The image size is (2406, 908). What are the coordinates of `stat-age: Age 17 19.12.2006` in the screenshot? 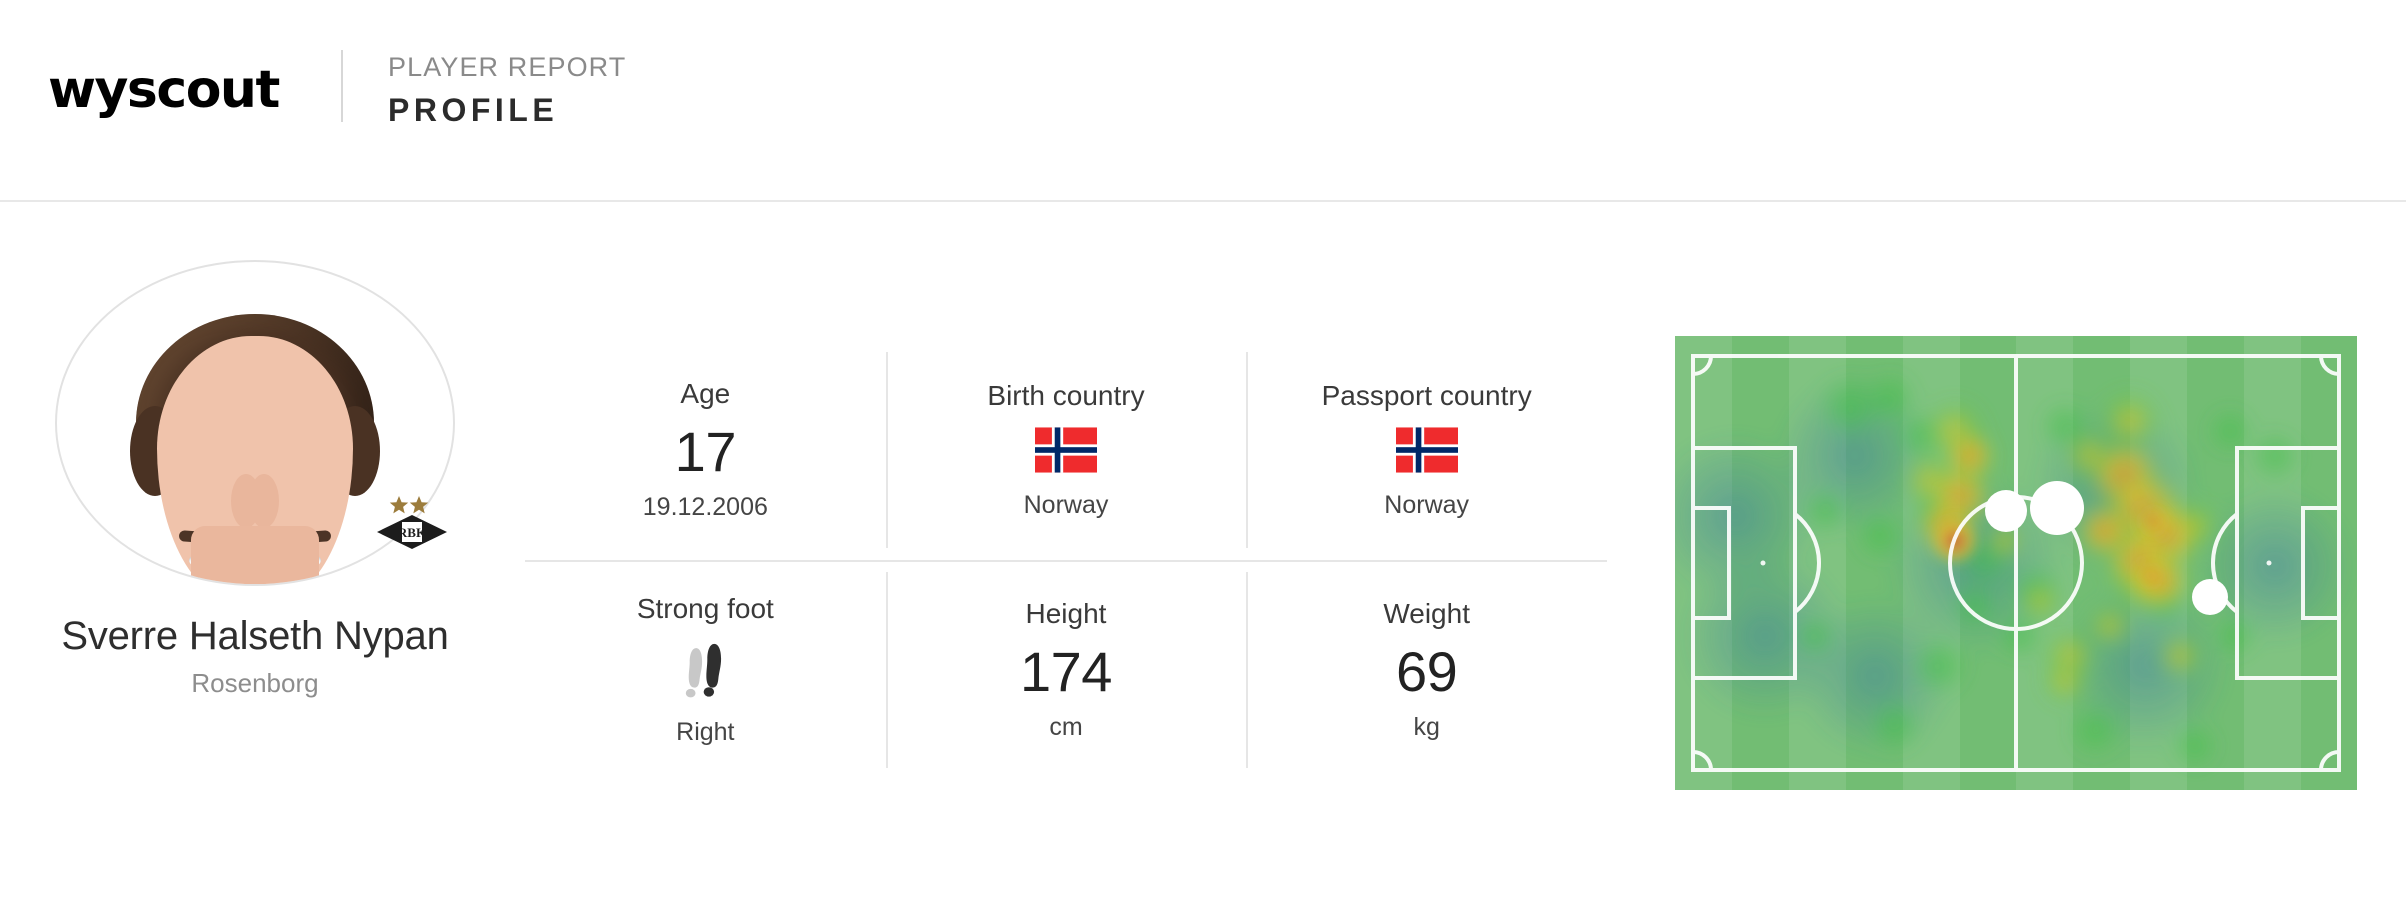 It's located at (705, 450).